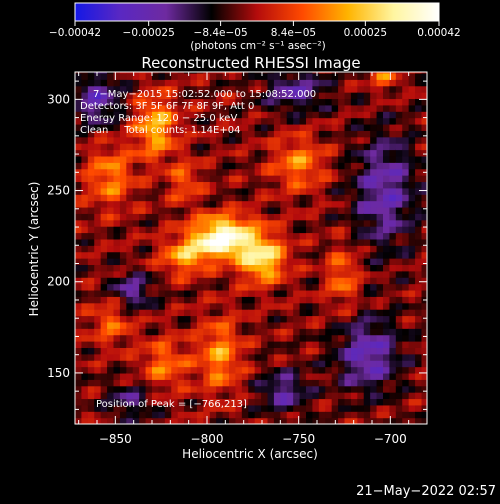 This screenshot has width=500, height=504. Describe the element at coordinates (257, 46) in the screenshot. I see `colorbar-unit-label: (photons cm⁻² s⁻¹ asec⁻²)` at that location.